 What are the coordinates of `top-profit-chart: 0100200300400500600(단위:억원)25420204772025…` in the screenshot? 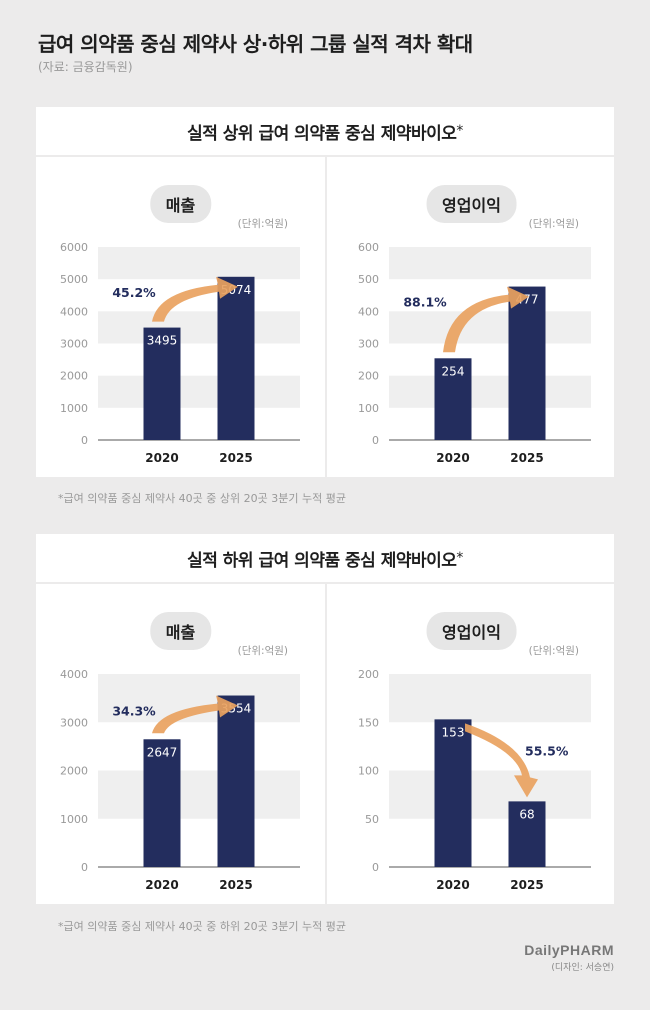 It's located at (474, 341).